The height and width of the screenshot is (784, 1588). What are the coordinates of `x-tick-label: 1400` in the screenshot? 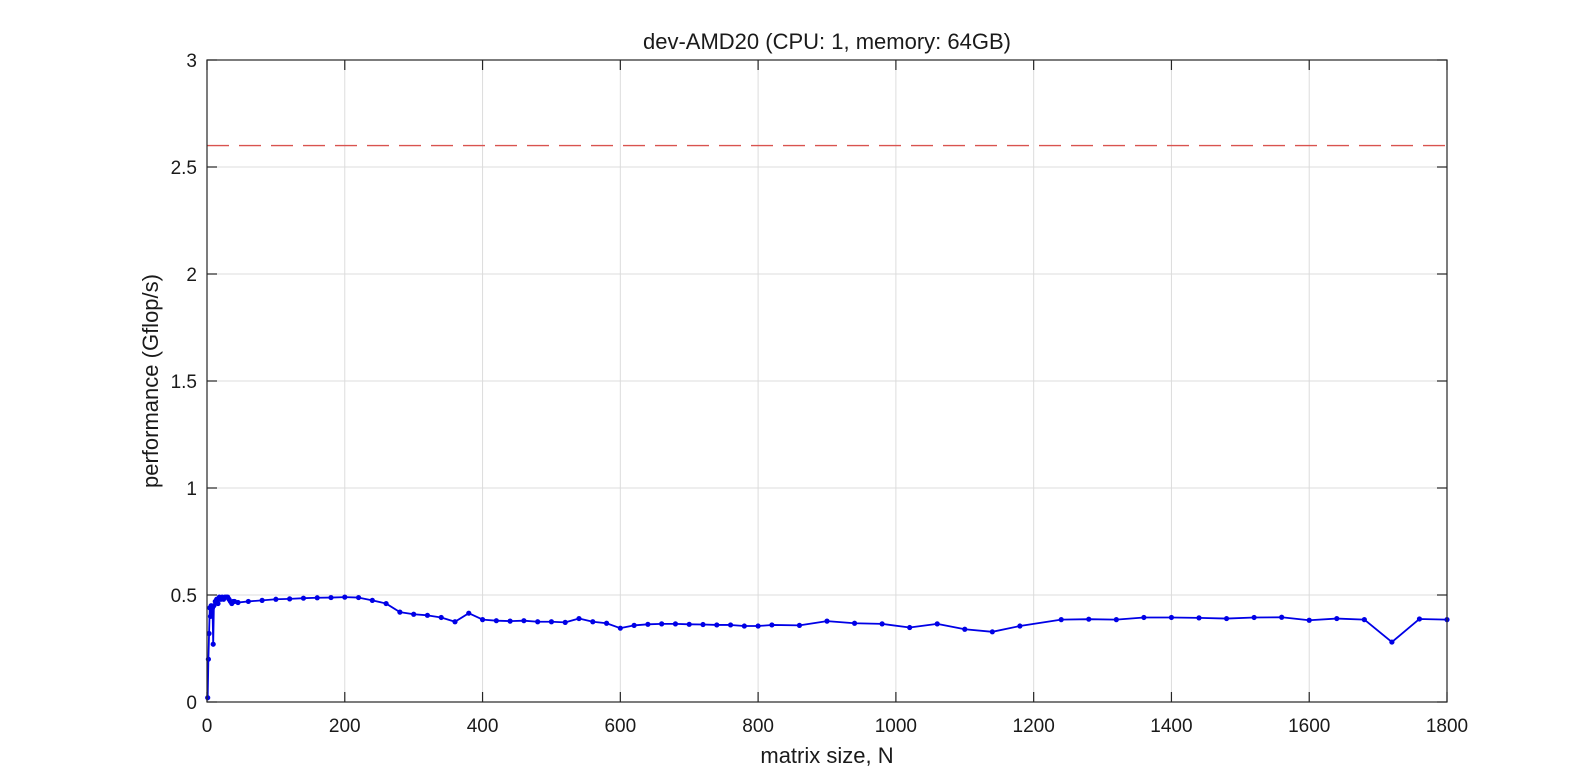 It's located at (1171, 726).